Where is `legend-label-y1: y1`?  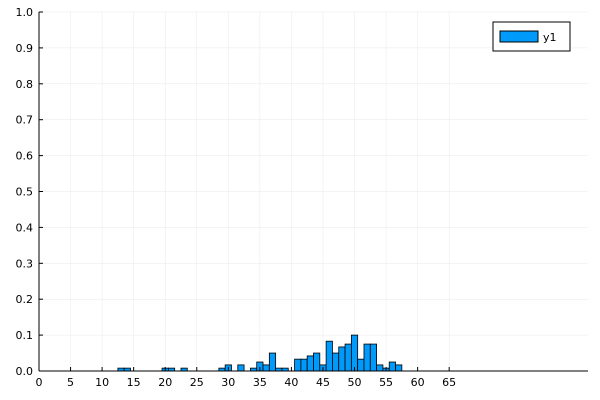 legend-label-y1: y1 is located at coordinates (550, 37).